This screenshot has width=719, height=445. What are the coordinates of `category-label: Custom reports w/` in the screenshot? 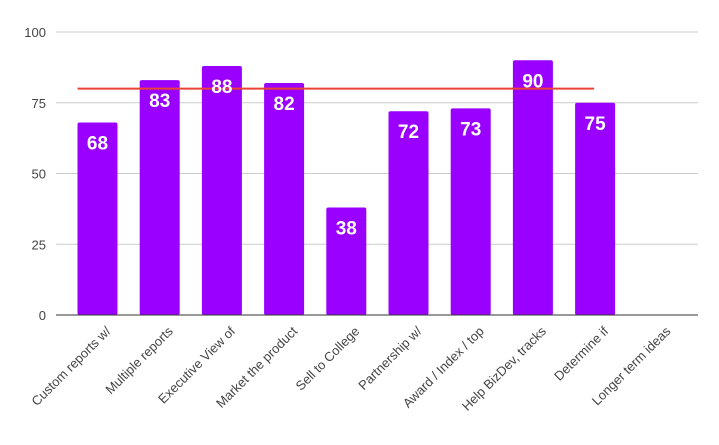 It's located at (70, 365).